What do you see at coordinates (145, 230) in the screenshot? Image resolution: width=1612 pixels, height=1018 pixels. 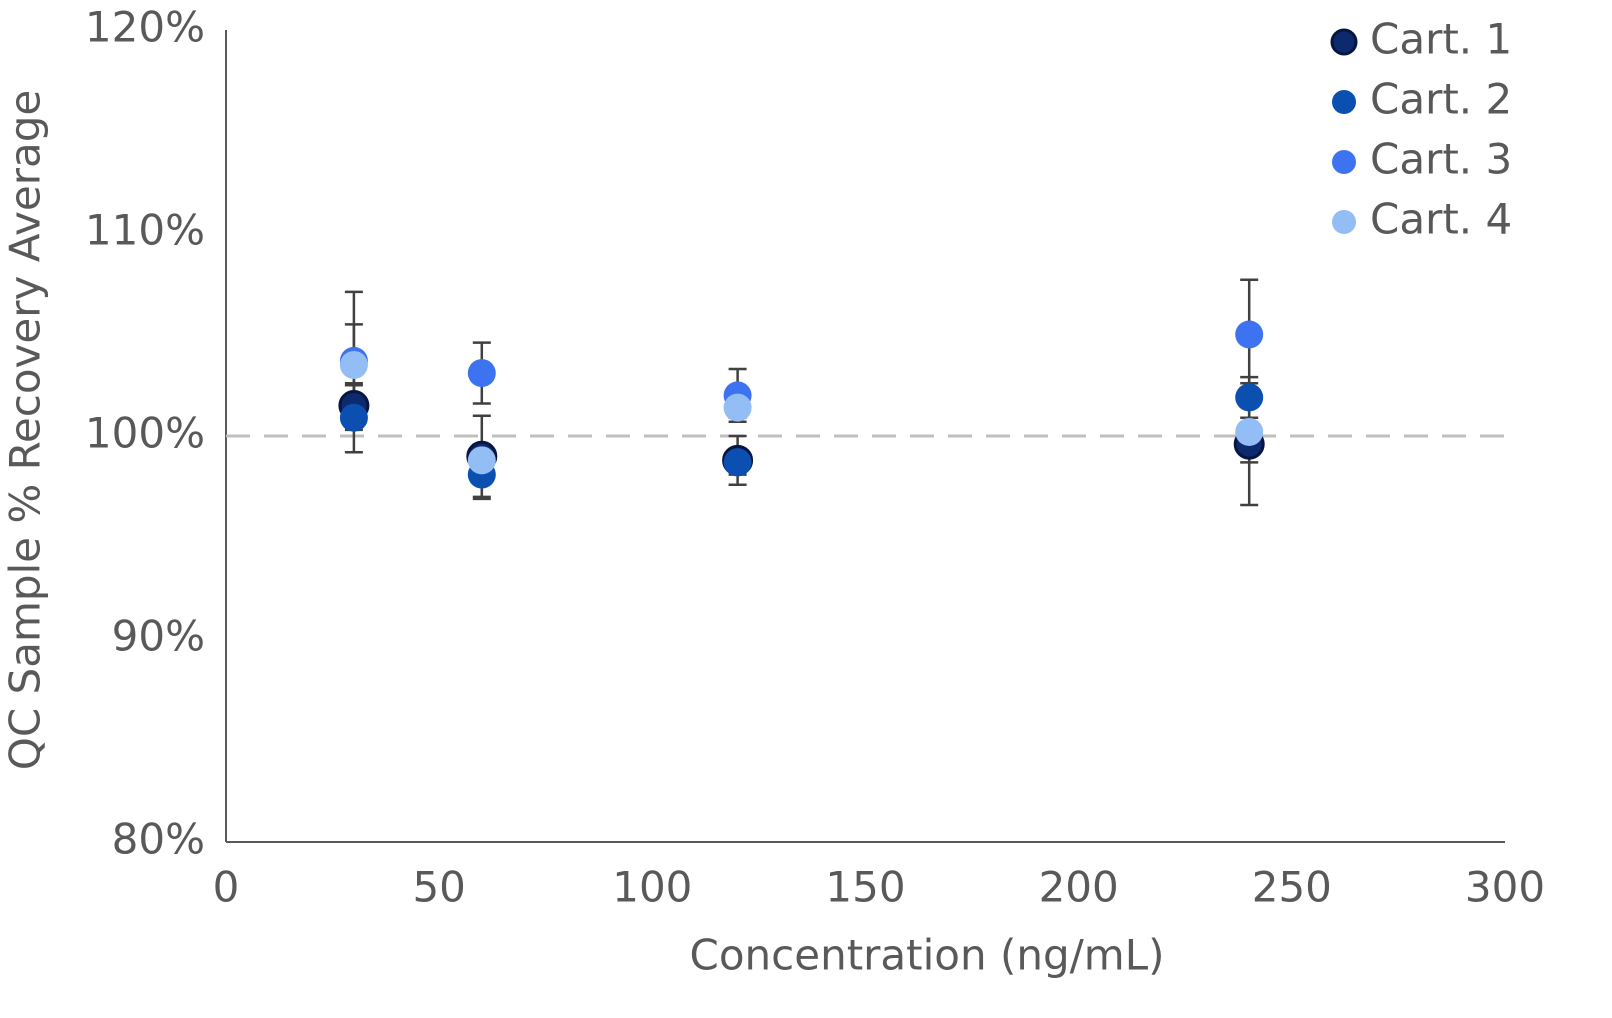 I see `y-tick-label: 110%` at bounding box center [145, 230].